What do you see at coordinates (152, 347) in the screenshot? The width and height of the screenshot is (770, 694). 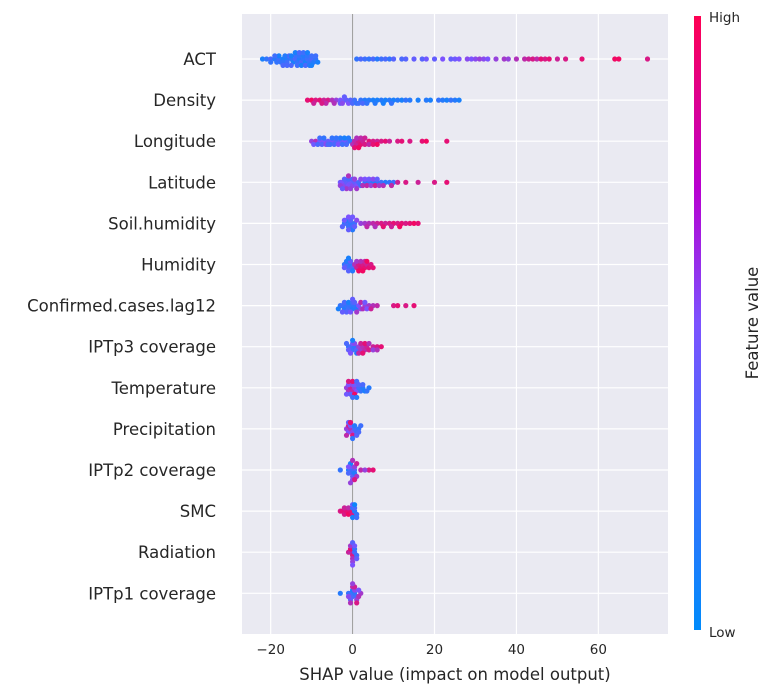 I see `feature-label: IPTp3 coverage` at bounding box center [152, 347].